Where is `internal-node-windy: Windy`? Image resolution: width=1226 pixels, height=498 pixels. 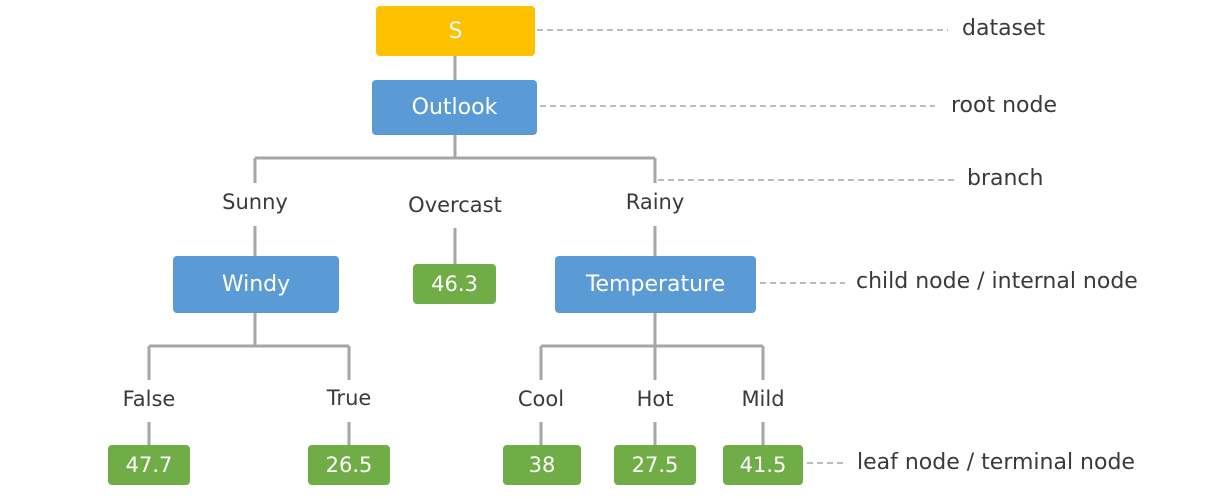 internal-node-windy: Windy is located at coordinates (256, 284).